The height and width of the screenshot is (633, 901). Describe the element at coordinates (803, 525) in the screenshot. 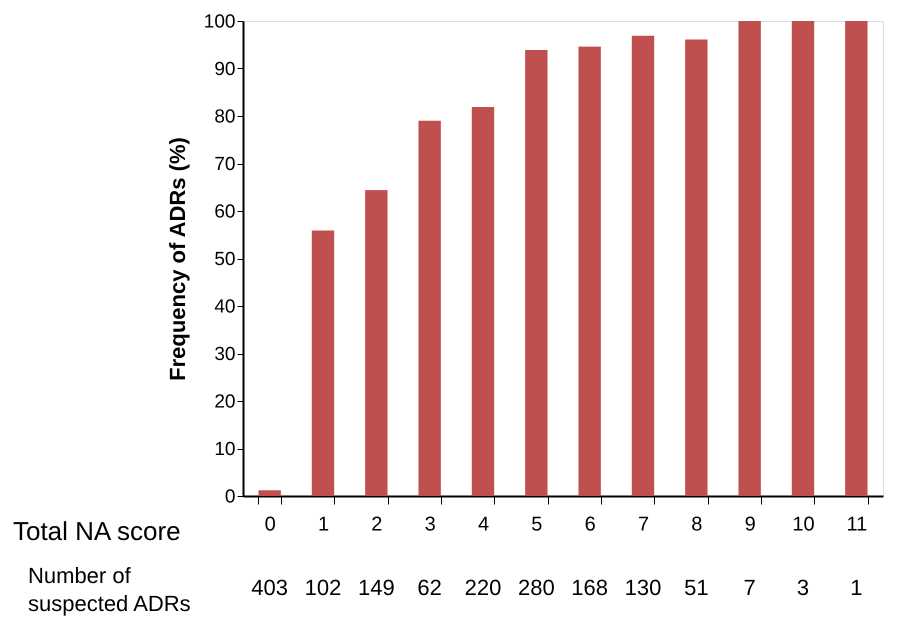

I see `x-tick-label: 10` at that location.